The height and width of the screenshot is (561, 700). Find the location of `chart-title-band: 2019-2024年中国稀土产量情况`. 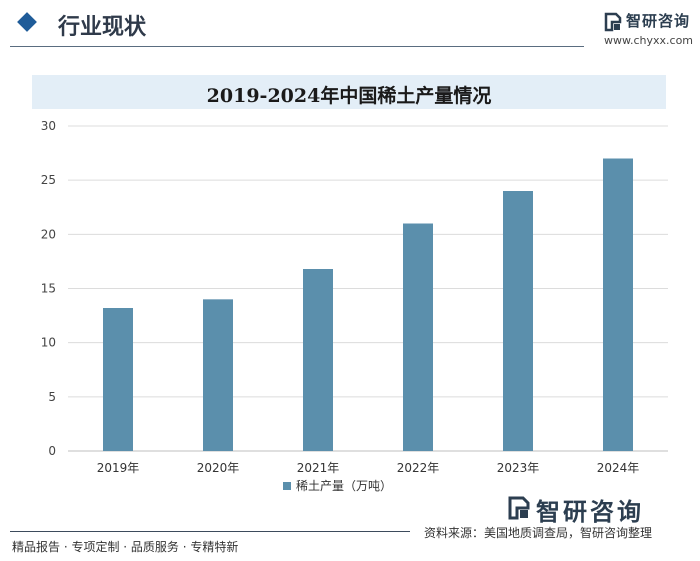

chart-title-band: 2019-2024年中国稀土产量情况 is located at coordinates (349, 92).